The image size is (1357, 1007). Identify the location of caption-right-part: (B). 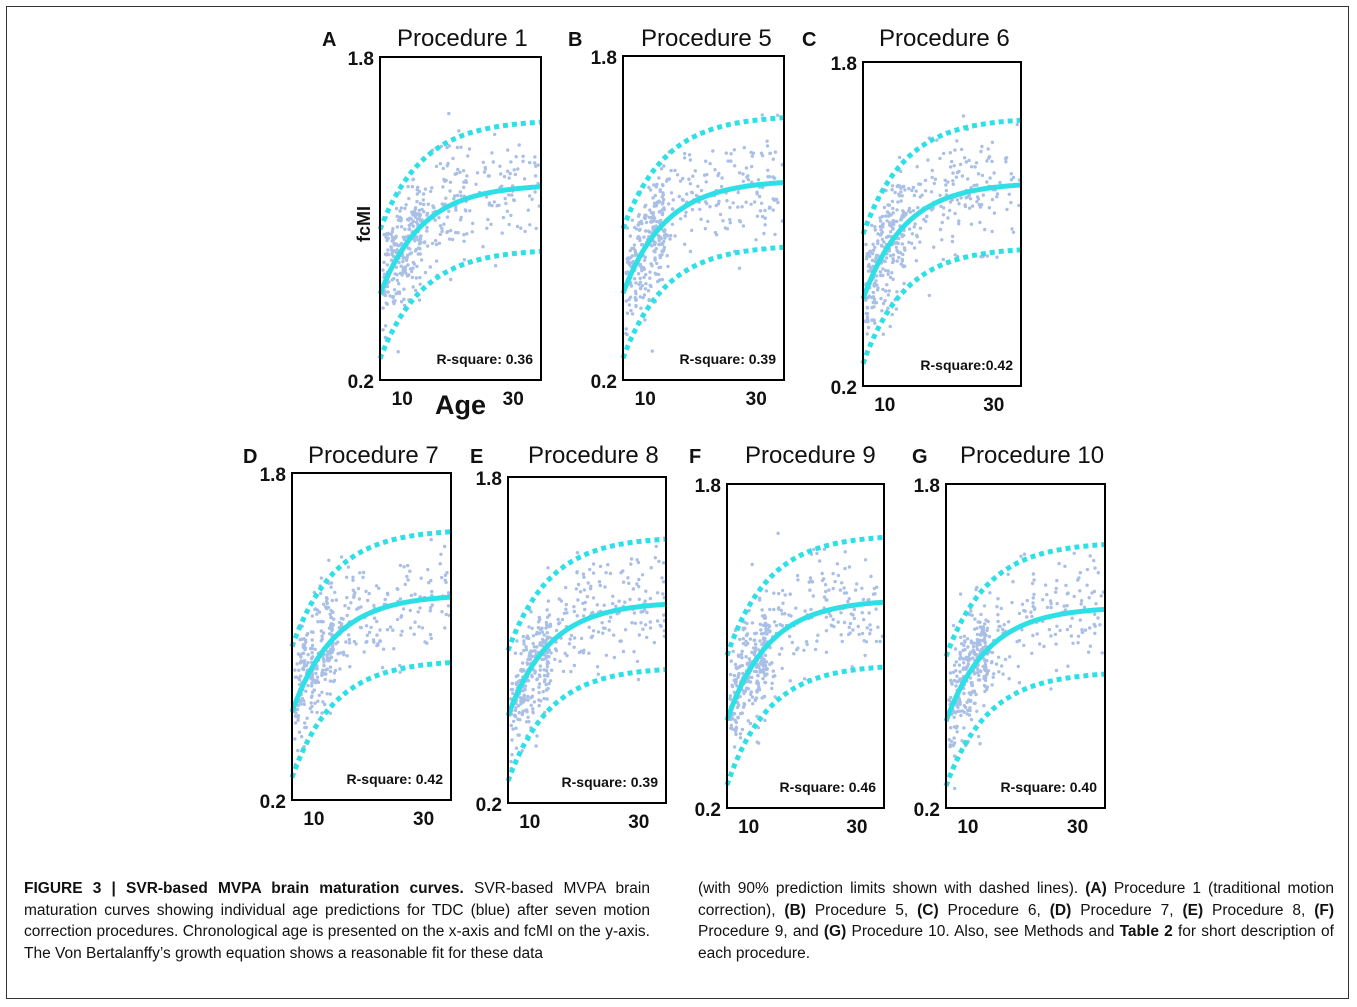
(795, 910).